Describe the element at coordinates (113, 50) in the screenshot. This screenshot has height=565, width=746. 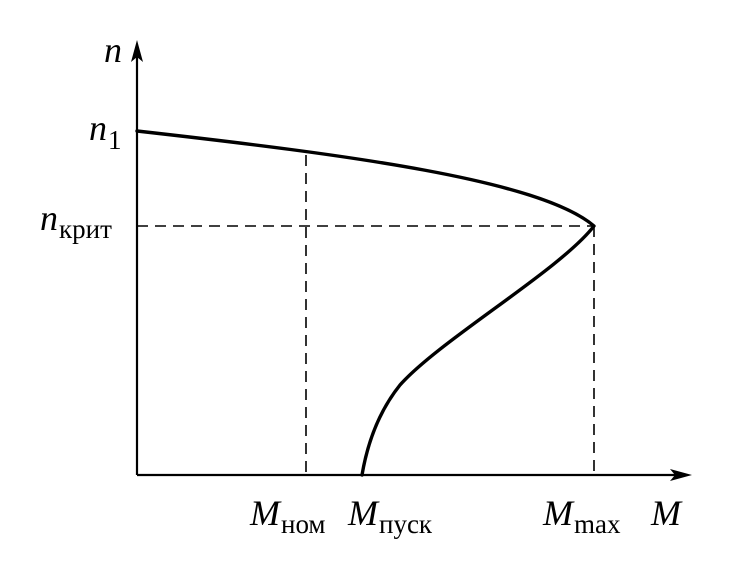
I see `y-axis-label: n` at that location.